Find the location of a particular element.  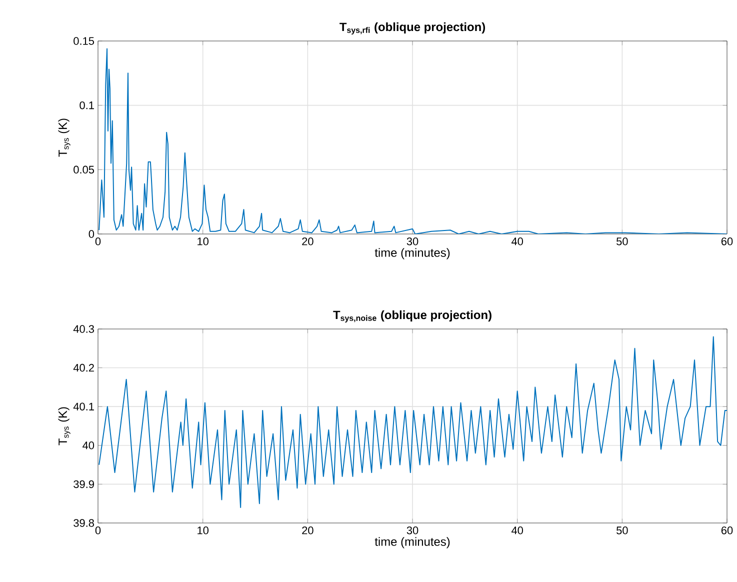

y-tick-label: 0 is located at coordinates (91, 234).